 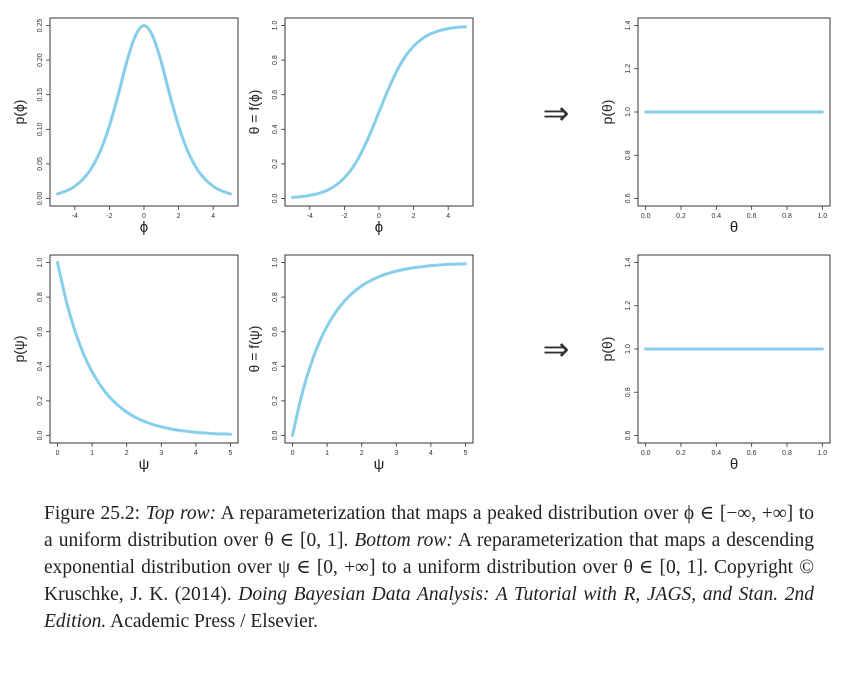 What do you see at coordinates (556, 349) in the screenshot?
I see `arrow-bottom: ⇒` at bounding box center [556, 349].